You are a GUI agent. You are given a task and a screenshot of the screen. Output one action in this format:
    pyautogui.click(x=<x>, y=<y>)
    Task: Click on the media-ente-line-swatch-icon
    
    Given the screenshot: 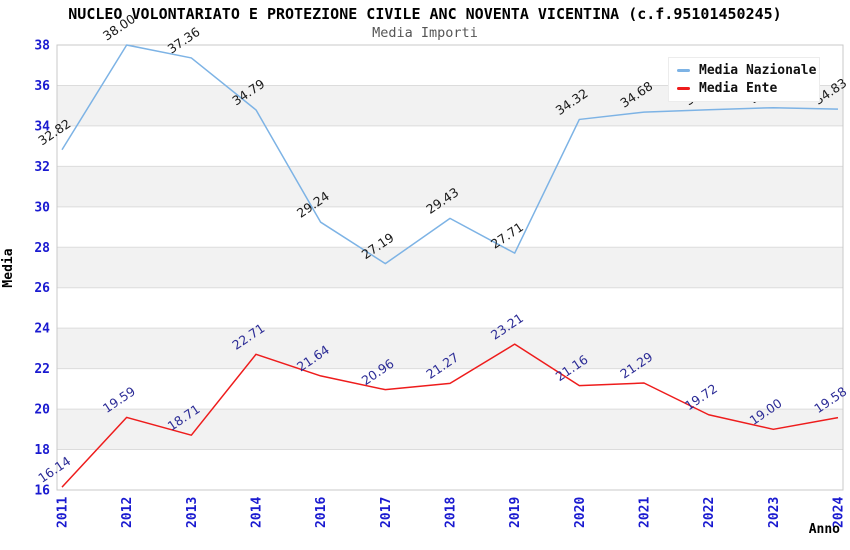 What is the action you would take?
    pyautogui.click(x=683, y=89)
    